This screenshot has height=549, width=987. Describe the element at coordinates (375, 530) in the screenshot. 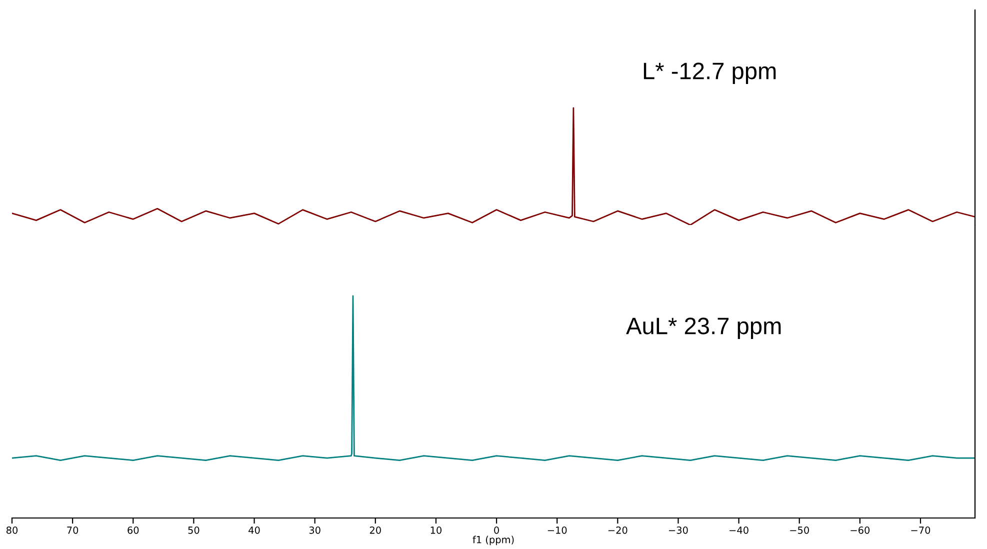

I see `x-tick-label: 20` at that location.